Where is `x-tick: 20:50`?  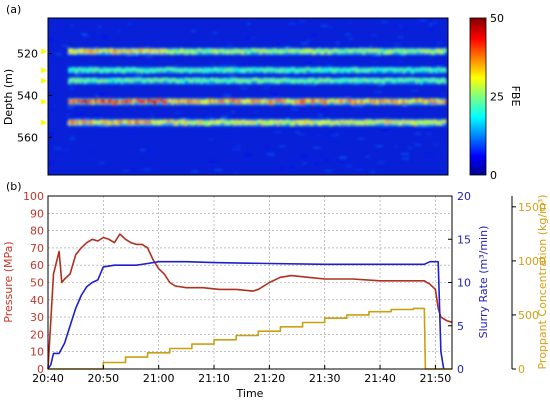 x-tick: 20:50 is located at coordinates (103, 378).